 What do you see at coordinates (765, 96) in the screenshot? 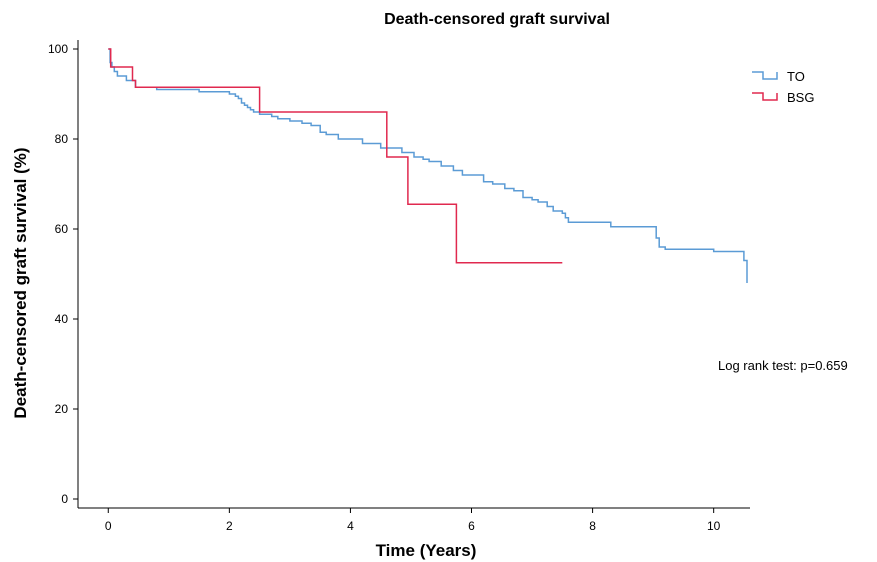
I see `legend-symbol-bsg` at bounding box center [765, 96].